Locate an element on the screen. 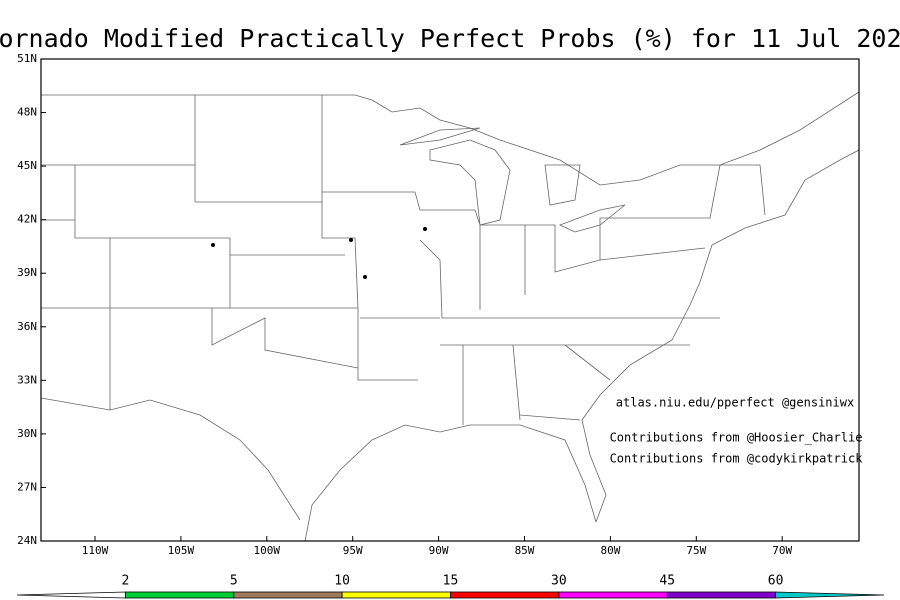 The height and width of the screenshot is (600, 900). lat-label: 45N is located at coordinates (27, 165).